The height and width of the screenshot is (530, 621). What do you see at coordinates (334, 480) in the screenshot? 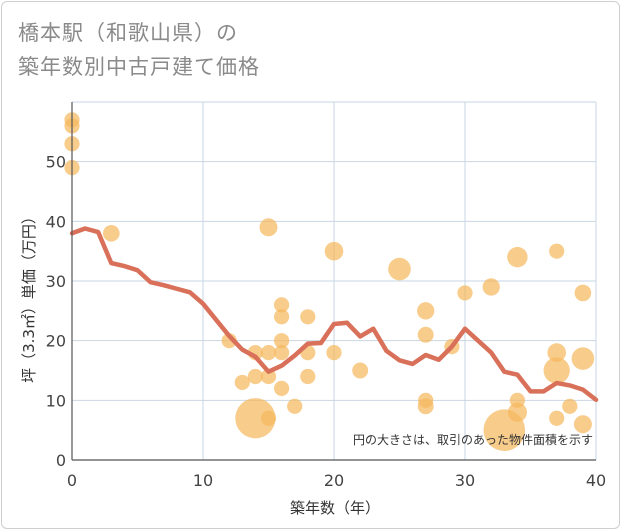
I see `x-tick-label: 20` at bounding box center [334, 480].